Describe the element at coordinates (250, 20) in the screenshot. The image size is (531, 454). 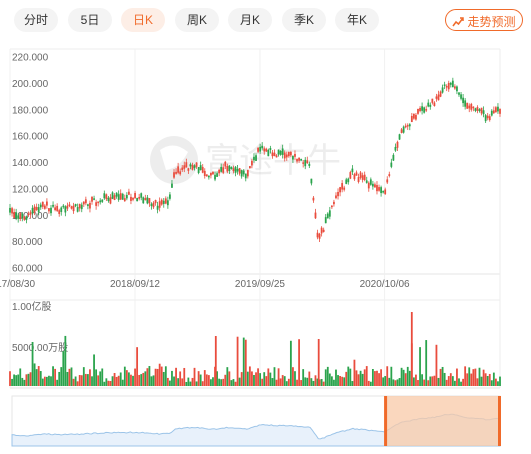
I see `tab-monthly-k: 月K` at that location.